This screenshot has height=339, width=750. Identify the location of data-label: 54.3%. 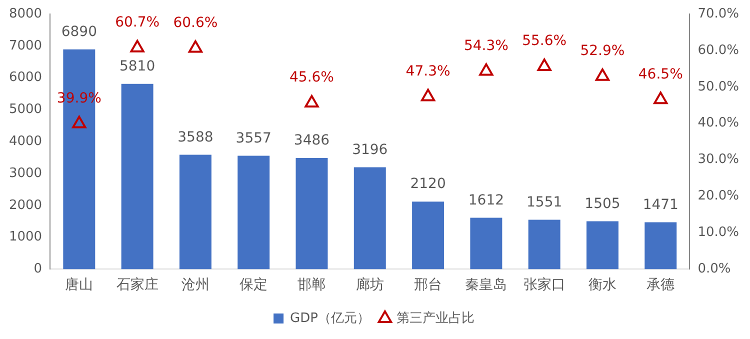
(486, 46).